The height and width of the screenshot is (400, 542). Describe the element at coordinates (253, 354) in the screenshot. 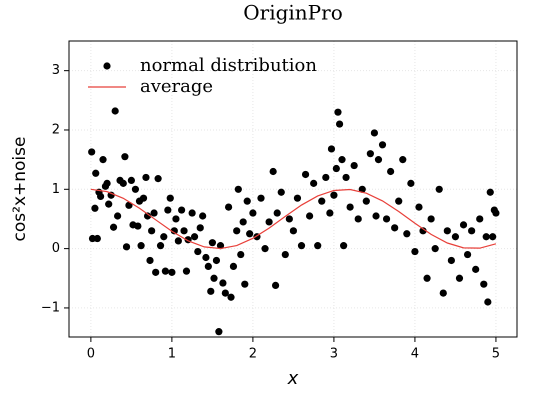

I see `x-tick-label: 2` at that location.